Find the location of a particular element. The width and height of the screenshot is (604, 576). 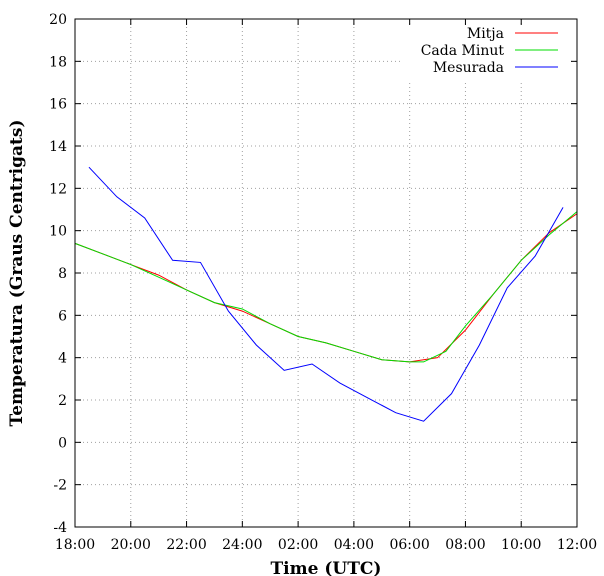

y-axis-label: Temperatura (Graus Centrigats) is located at coordinates (17, 272).